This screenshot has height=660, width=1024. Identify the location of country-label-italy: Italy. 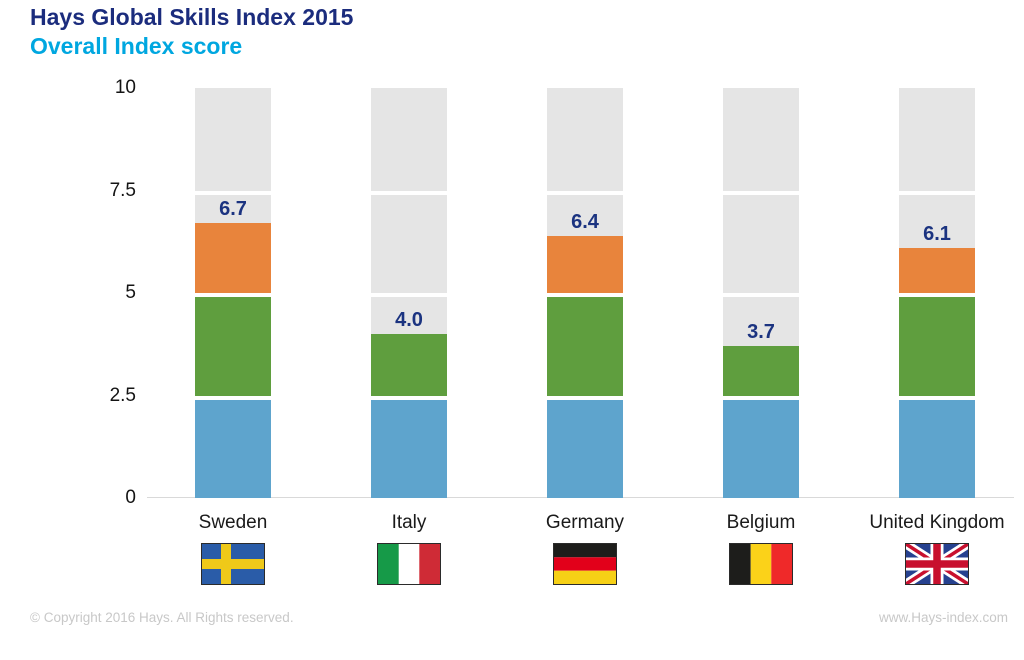
(409, 522).